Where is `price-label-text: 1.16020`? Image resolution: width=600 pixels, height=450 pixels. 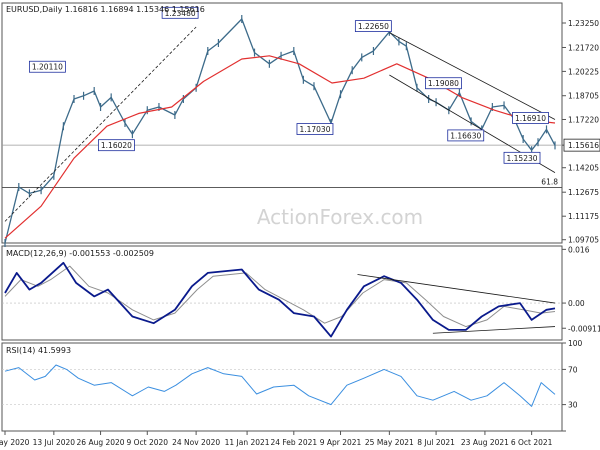 price-label-text: 1.16020 is located at coordinates (116, 145).